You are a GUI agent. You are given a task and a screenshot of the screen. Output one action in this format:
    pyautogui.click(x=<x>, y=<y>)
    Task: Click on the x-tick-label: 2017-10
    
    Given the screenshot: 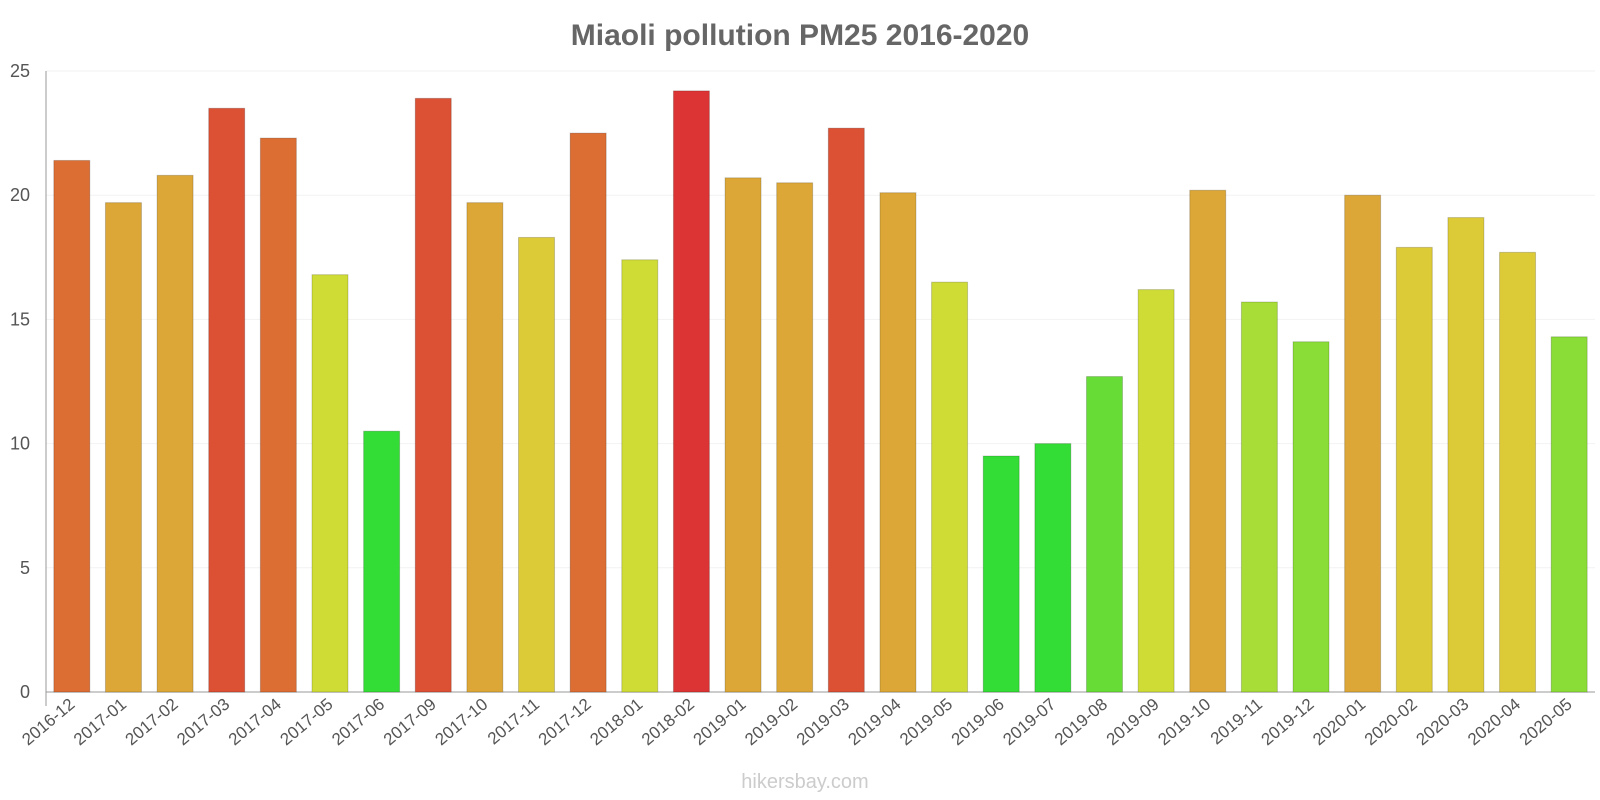 What is the action you would take?
    pyautogui.click(x=461, y=722)
    